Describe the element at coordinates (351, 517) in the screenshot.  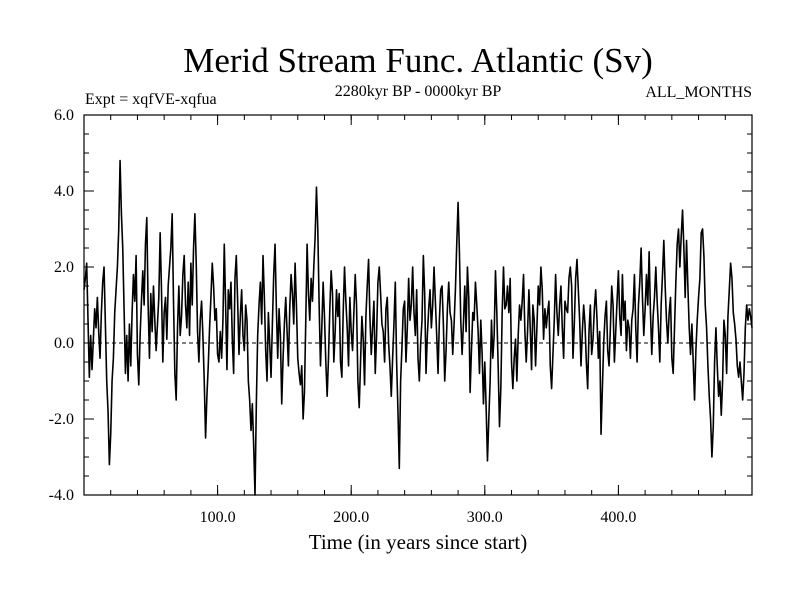
I see `x-tick-label: 200.0` at that location.